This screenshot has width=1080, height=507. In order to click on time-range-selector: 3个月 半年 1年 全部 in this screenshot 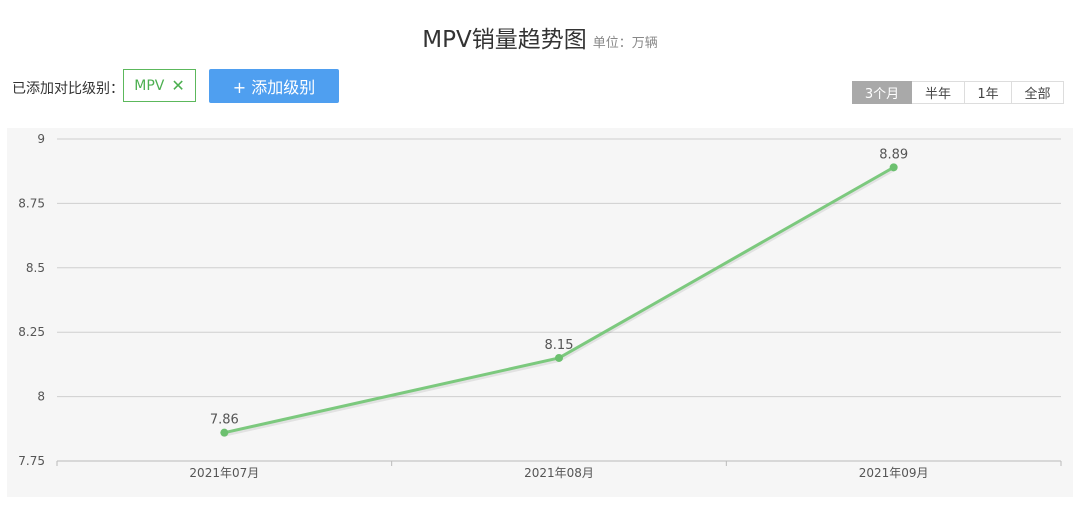, I will do `click(958, 92)`.